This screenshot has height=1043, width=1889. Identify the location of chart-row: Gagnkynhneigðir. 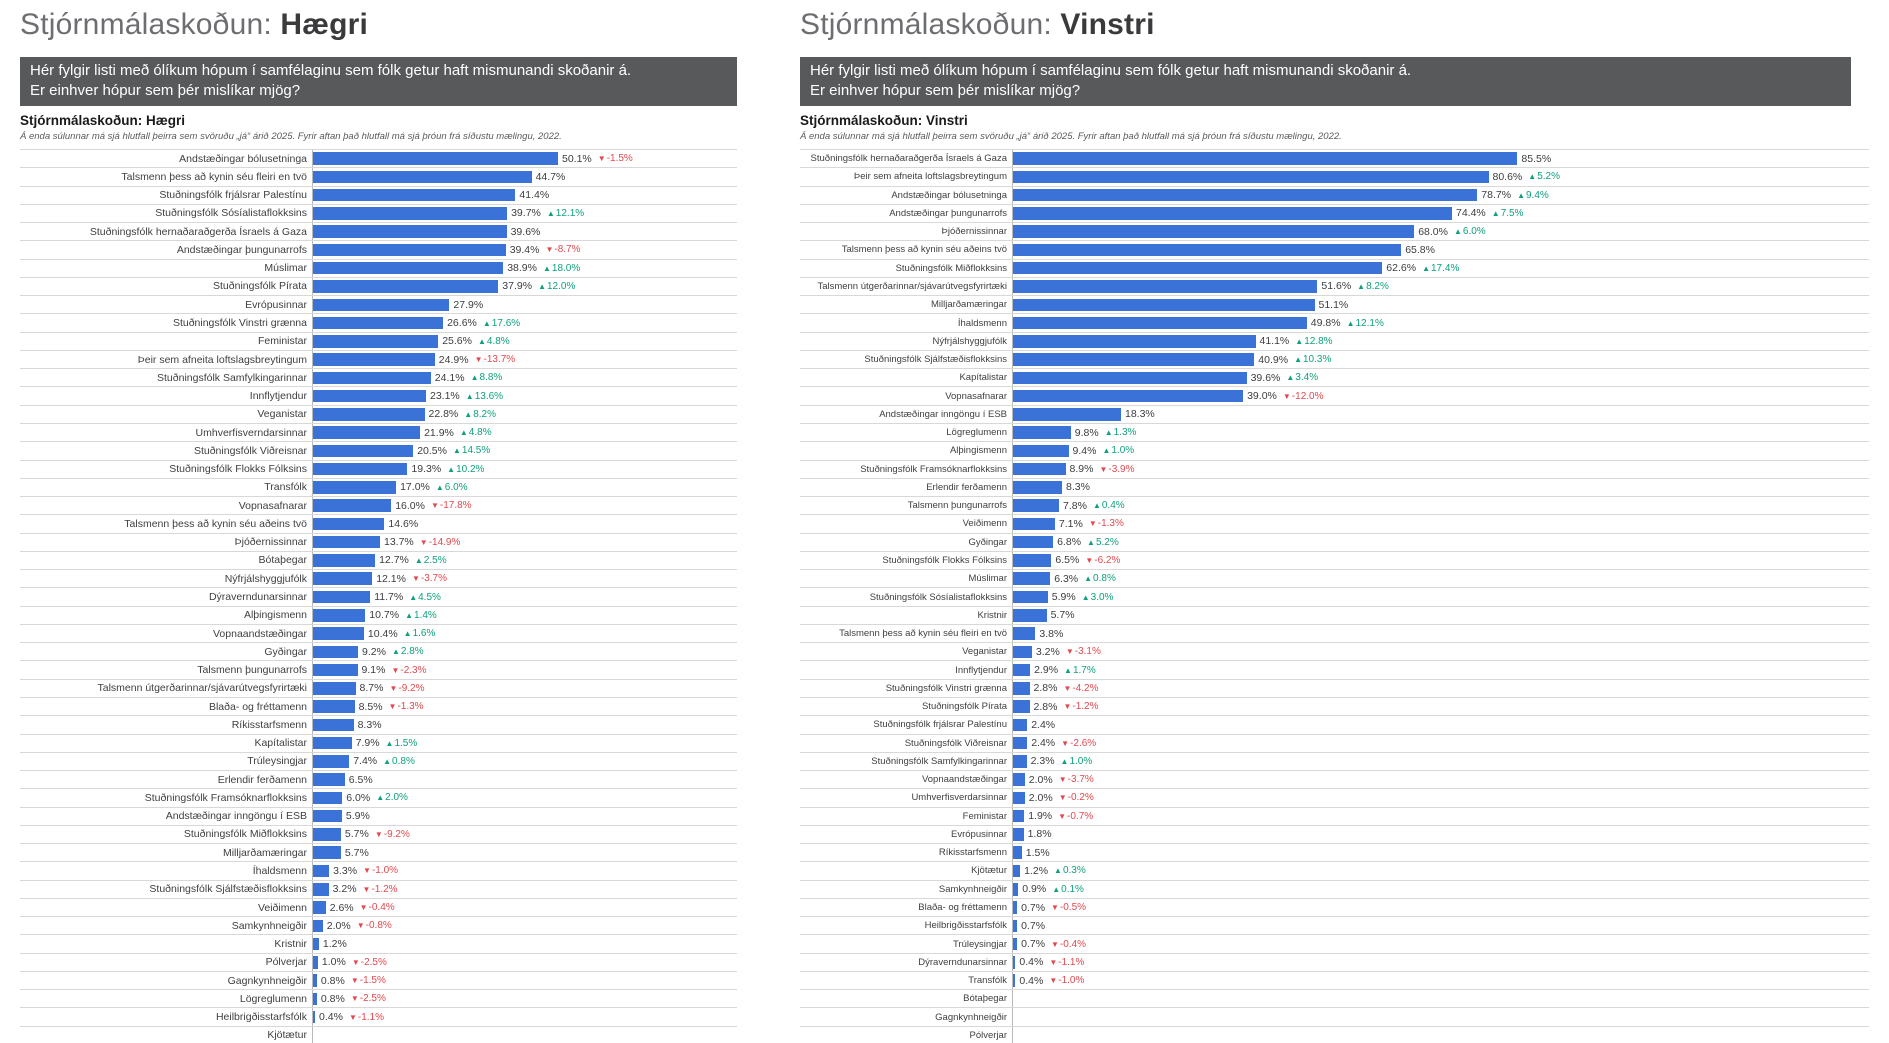
(1334, 1017).